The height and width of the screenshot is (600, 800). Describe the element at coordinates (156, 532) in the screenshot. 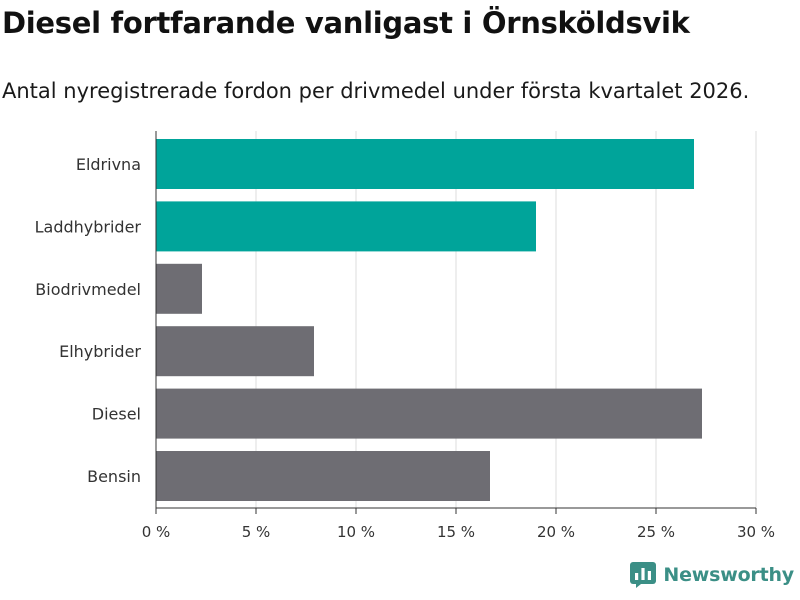

I see `x-tick-label: 0 %` at that location.